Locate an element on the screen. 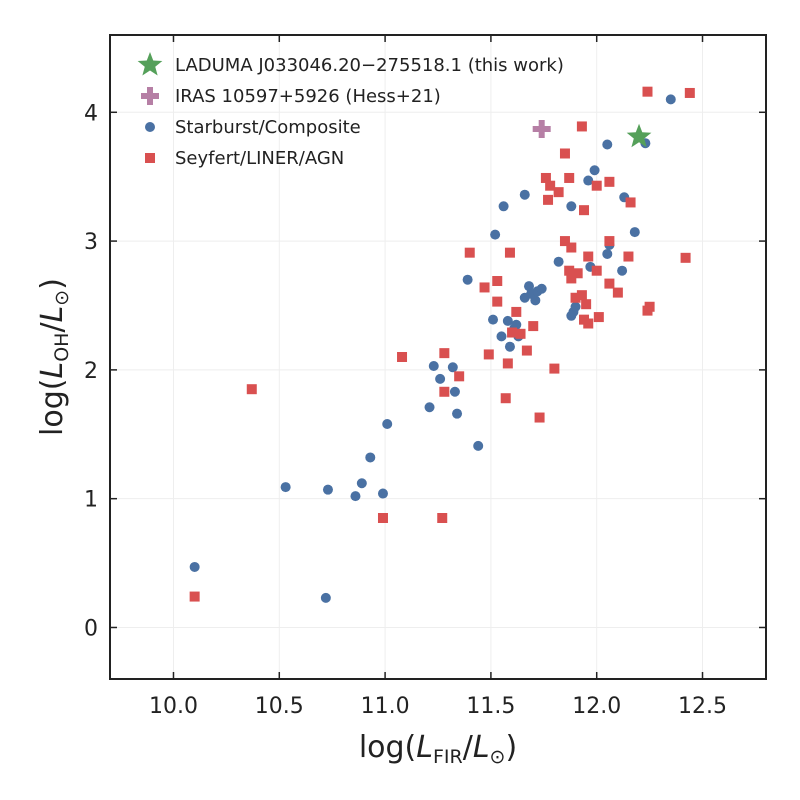  this-work-point is located at coordinates (639, 135).